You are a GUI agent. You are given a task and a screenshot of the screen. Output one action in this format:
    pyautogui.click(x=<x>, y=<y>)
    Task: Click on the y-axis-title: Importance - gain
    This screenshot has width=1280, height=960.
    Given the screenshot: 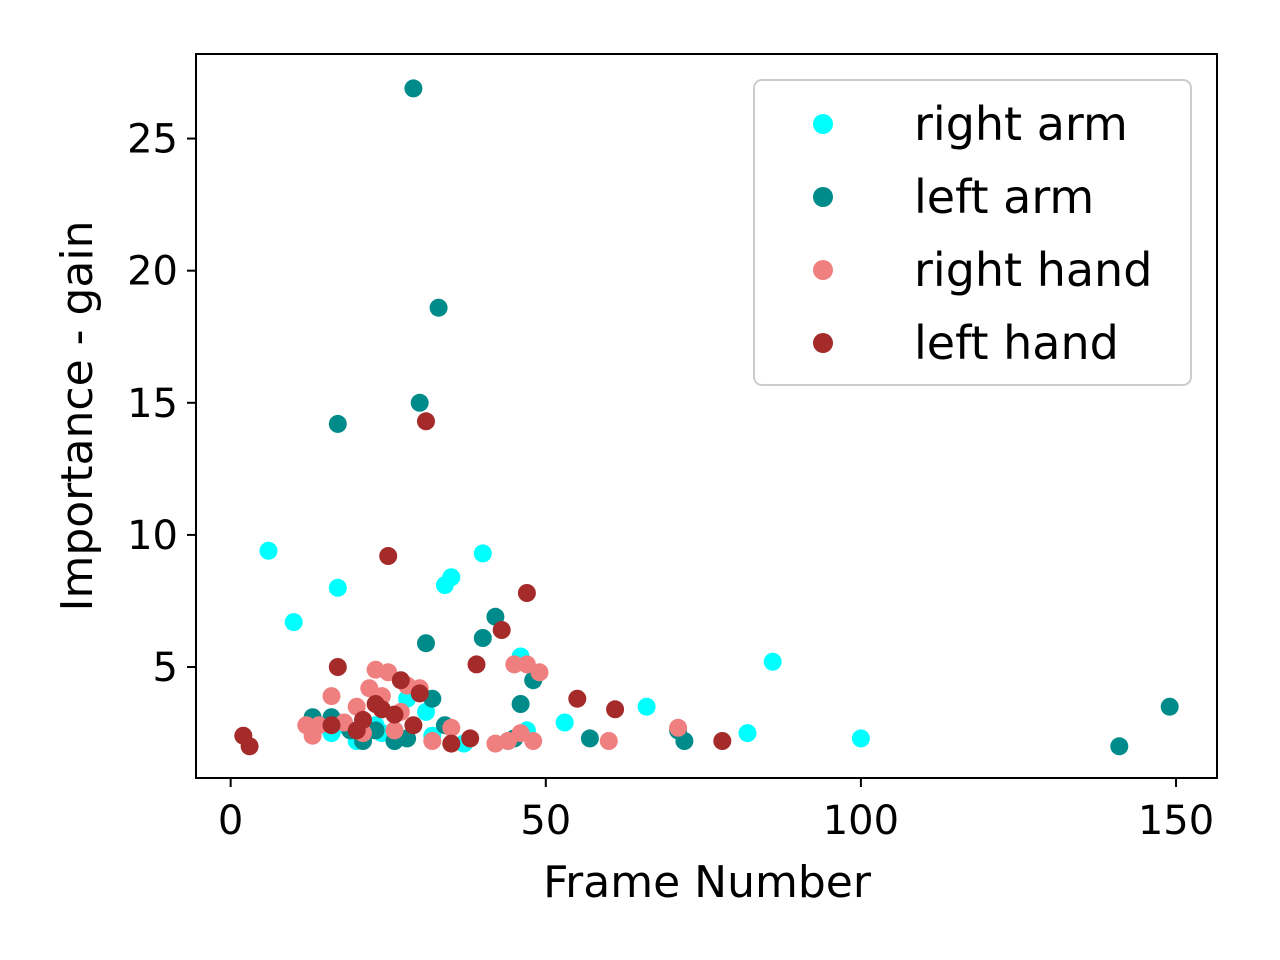 What is the action you would take?
    pyautogui.click(x=77, y=416)
    